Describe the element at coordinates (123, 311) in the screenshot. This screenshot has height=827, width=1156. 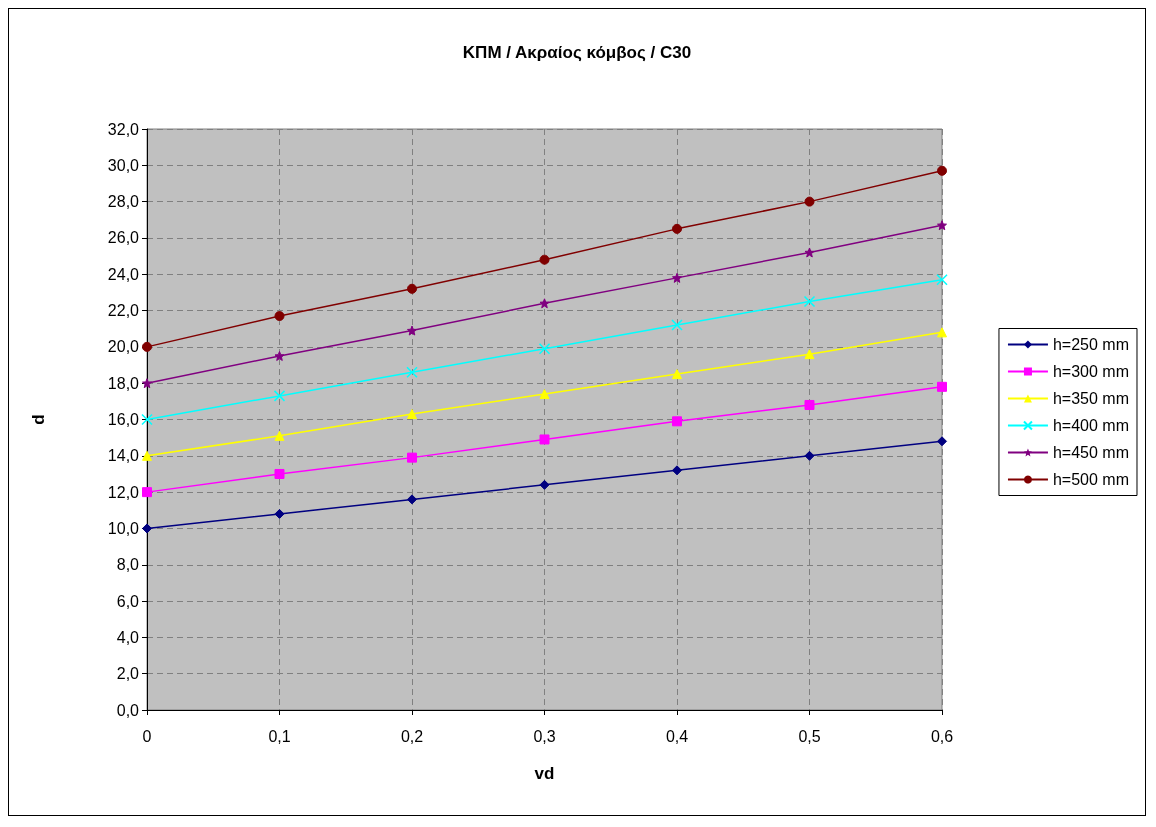
I see `y-tick-label: 22,0` at that location.